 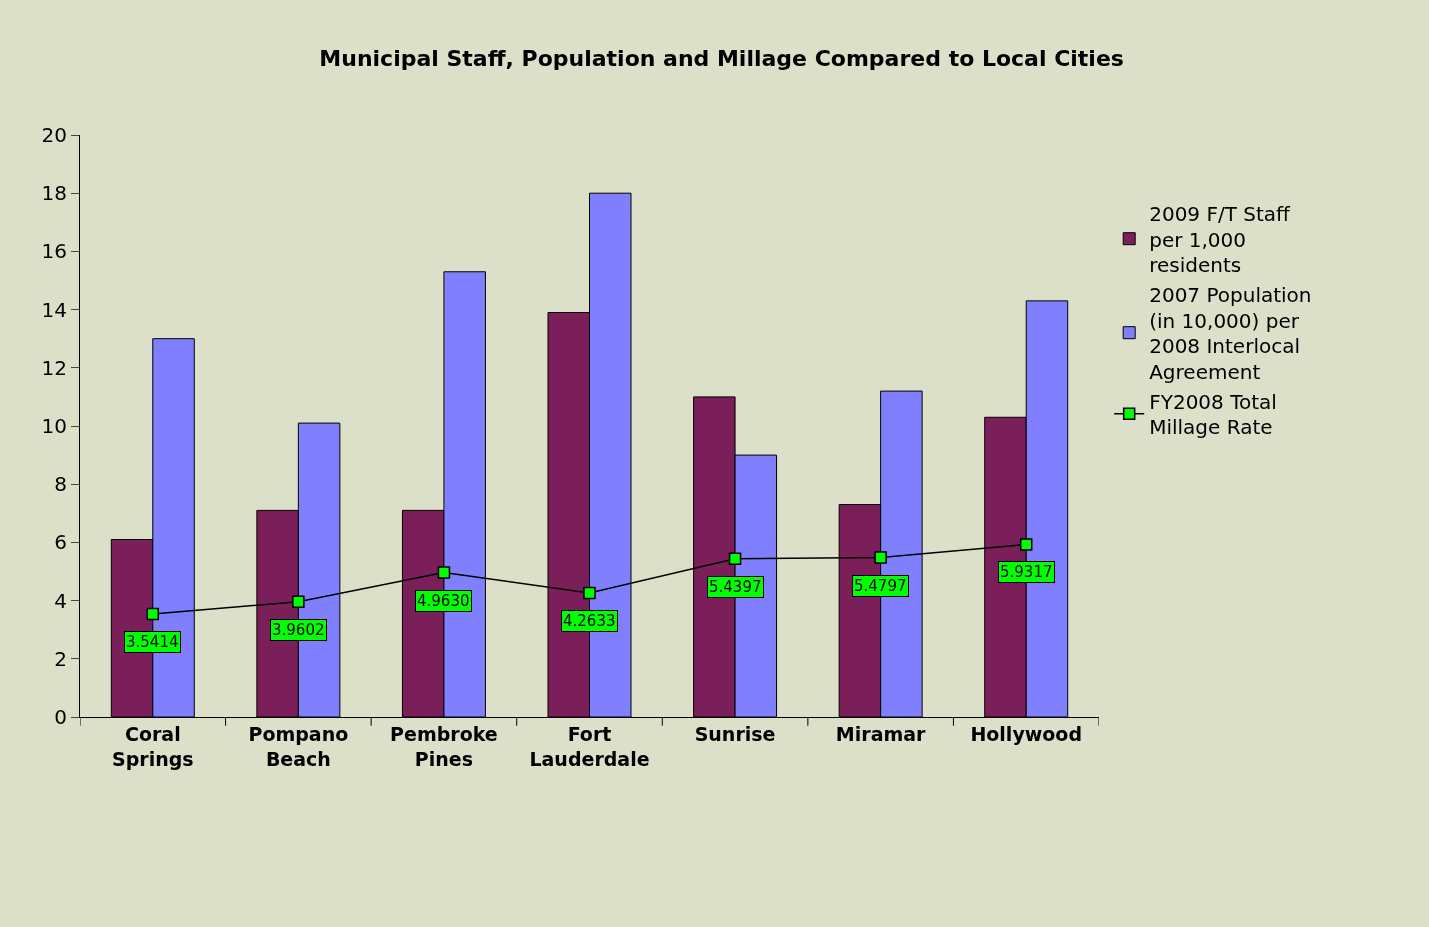 I want to click on y-tick-label: 18, so click(x=54, y=193).